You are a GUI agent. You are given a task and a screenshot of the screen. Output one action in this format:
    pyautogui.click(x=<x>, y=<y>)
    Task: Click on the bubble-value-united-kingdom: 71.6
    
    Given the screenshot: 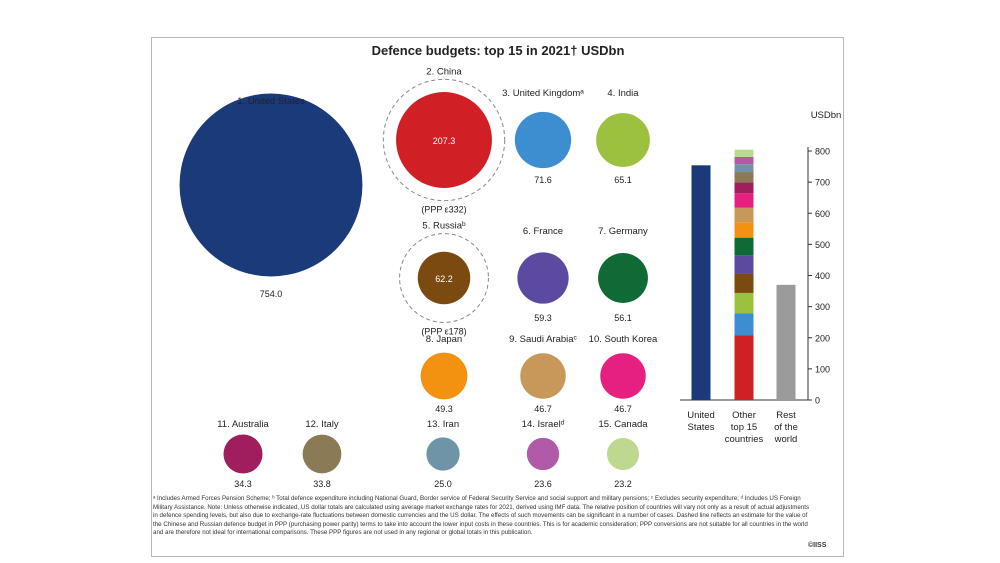 What is the action you would take?
    pyautogui.click(x=543, y=180)
    